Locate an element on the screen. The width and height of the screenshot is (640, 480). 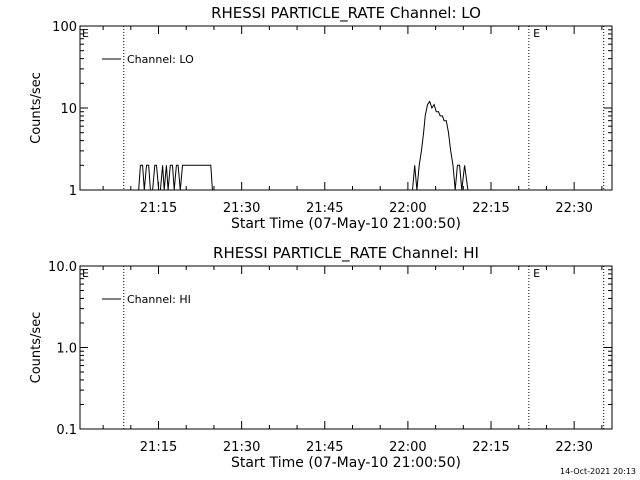
y-tick-label: 10.0 is located at coordinates (62, 267).